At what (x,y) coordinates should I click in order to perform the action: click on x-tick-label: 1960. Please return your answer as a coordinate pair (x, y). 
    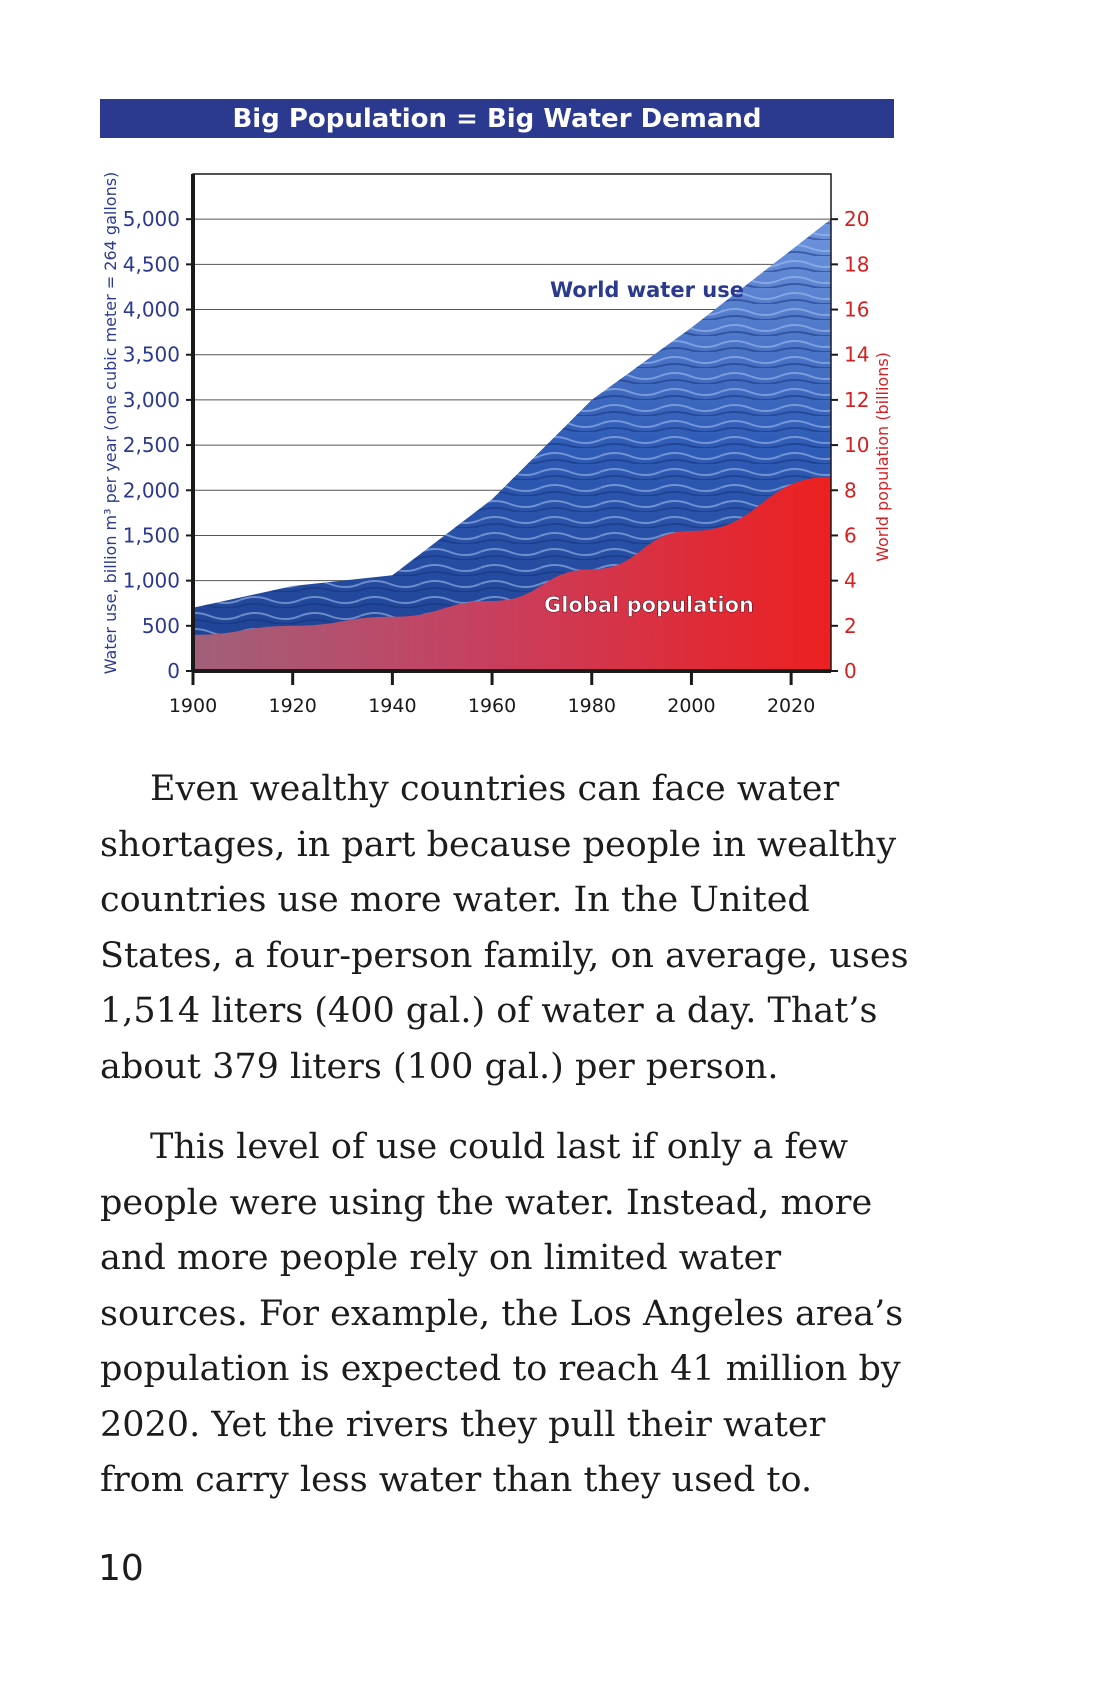
    Looking at the image, I should click on (492, 706).